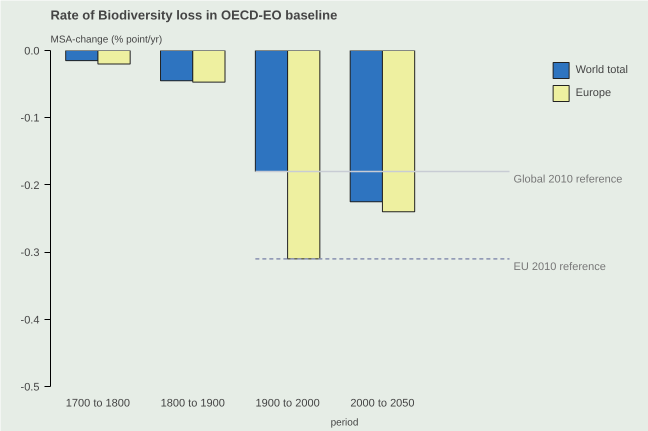  What do you see at coordinates (30, 118) in the screenshot?
I see `y-tick-label: -0.1` at bounding box center [30, 118].